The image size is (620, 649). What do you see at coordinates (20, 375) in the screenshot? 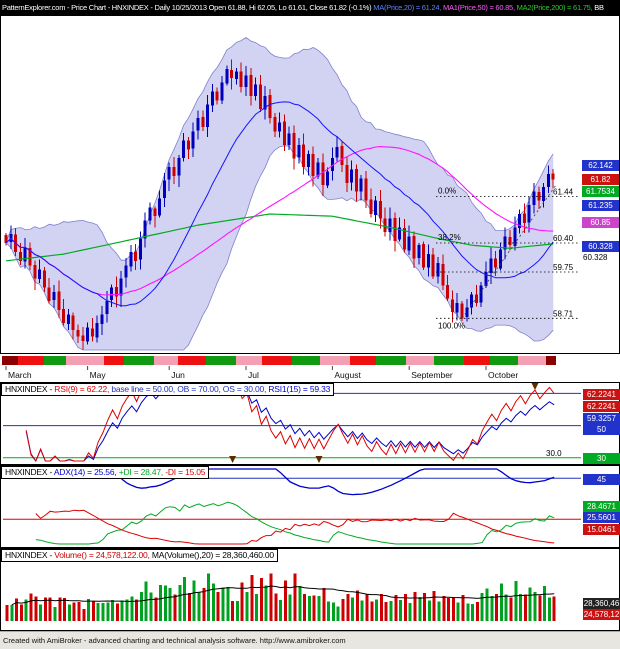
I see `month-label: March` at bounding box center [20, 375].